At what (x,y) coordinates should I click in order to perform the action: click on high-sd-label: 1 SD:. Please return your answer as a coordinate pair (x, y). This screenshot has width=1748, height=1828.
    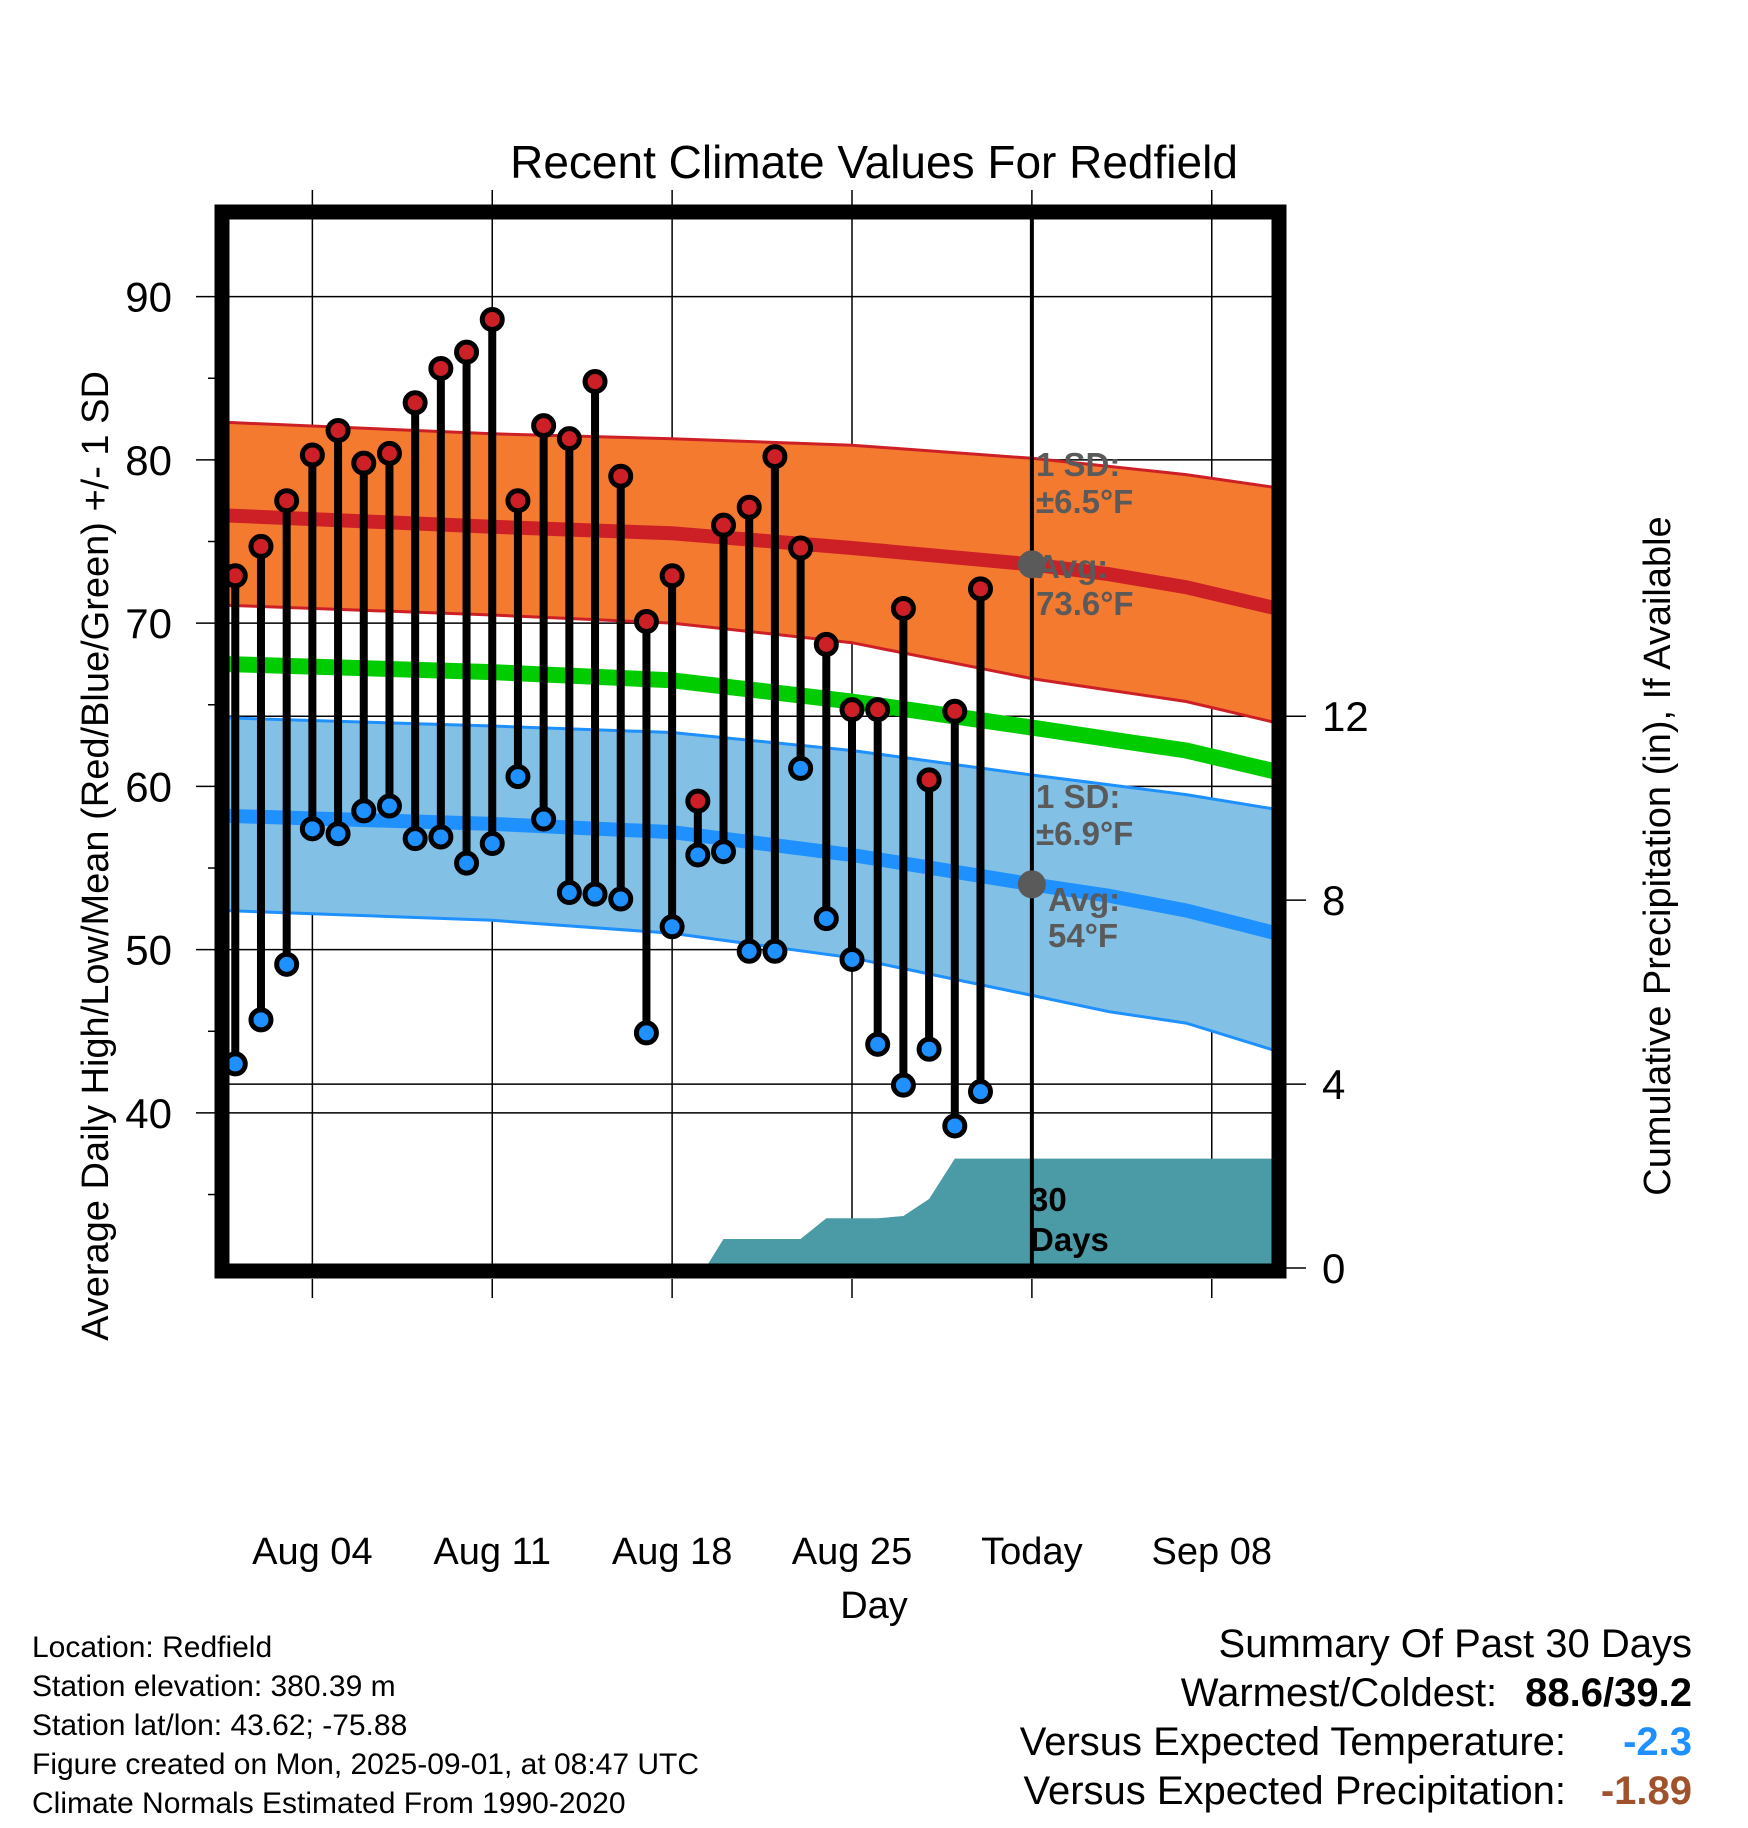
    Looking at the image, I should click on (1078, 464).